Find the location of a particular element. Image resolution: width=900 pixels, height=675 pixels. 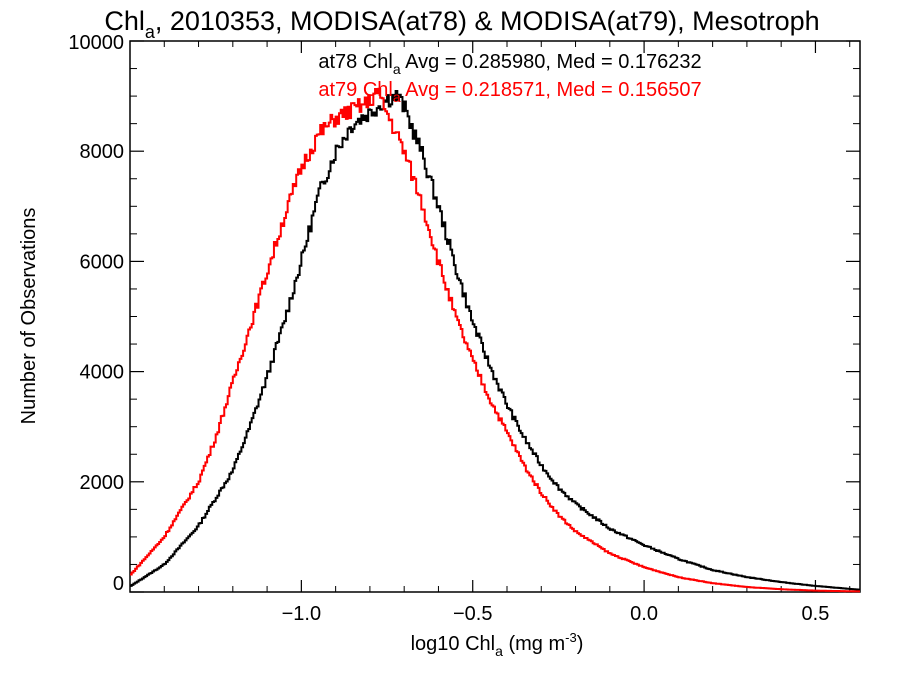

xlabel-sup: -3 is located at coordinates (571, 637).